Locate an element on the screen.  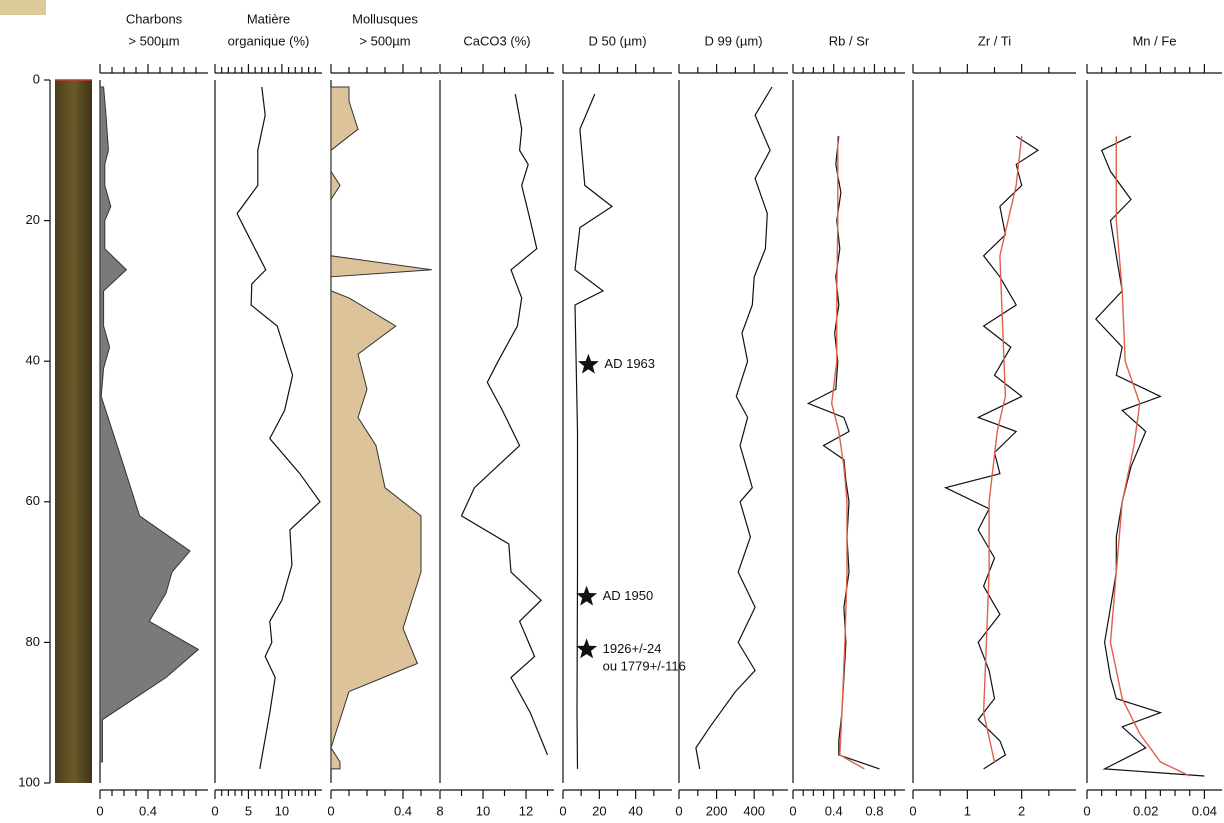
panel-title: CaCO3 (%) is located at coordinates (496, 40).